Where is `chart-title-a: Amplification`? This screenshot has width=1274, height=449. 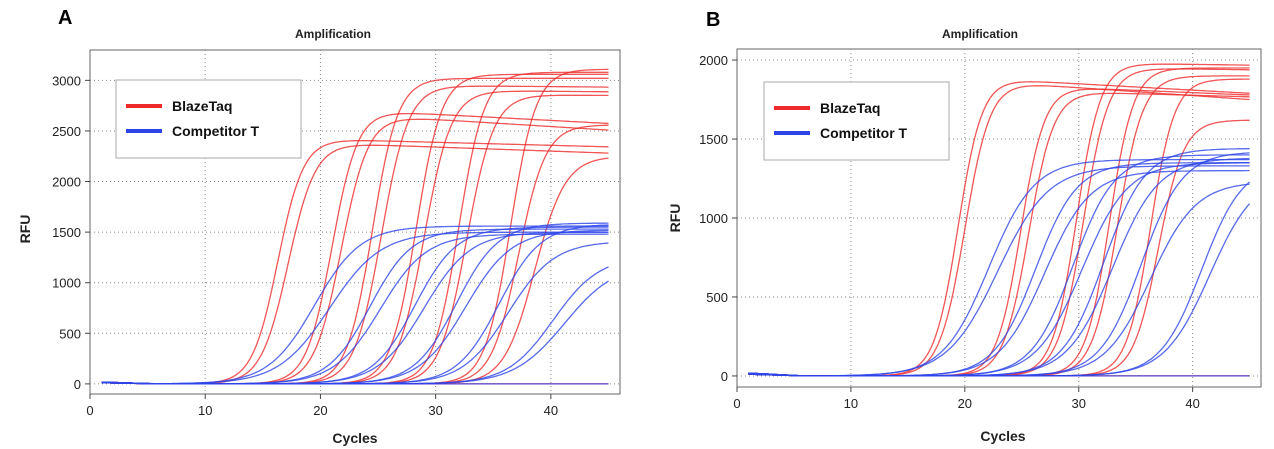 chart-title-a: Amplification is located at coordinates (333, 34).